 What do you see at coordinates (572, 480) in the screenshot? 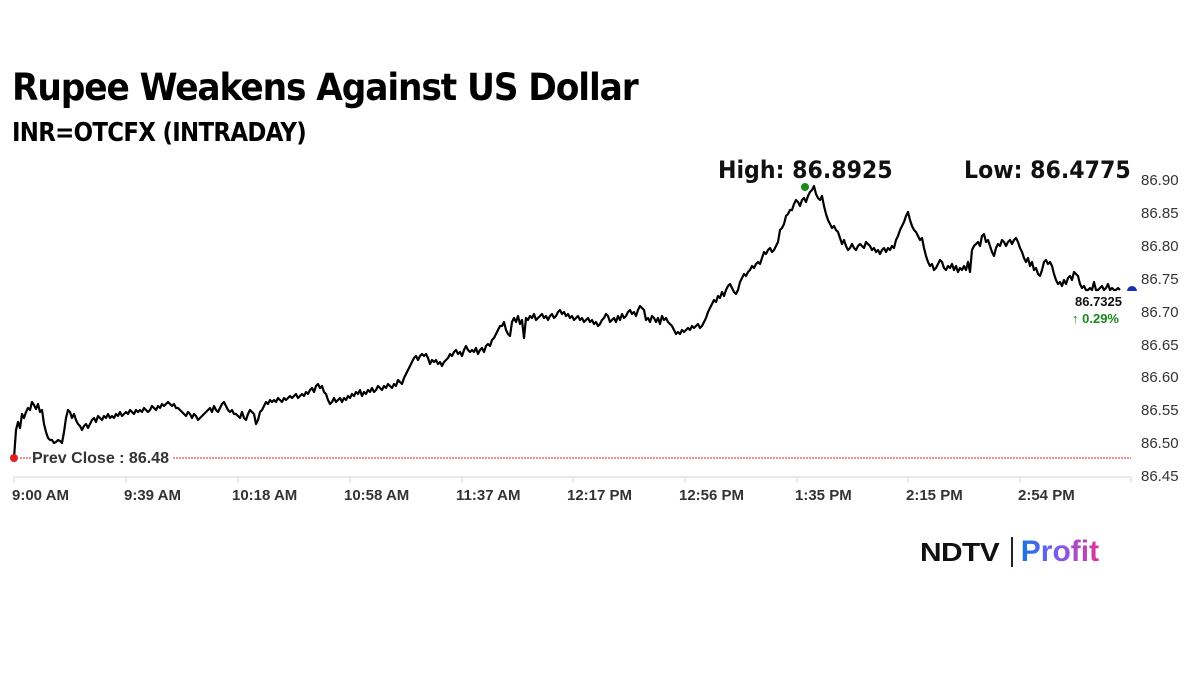
I see `x-axis-ticks` at bounding box center [572, 480].